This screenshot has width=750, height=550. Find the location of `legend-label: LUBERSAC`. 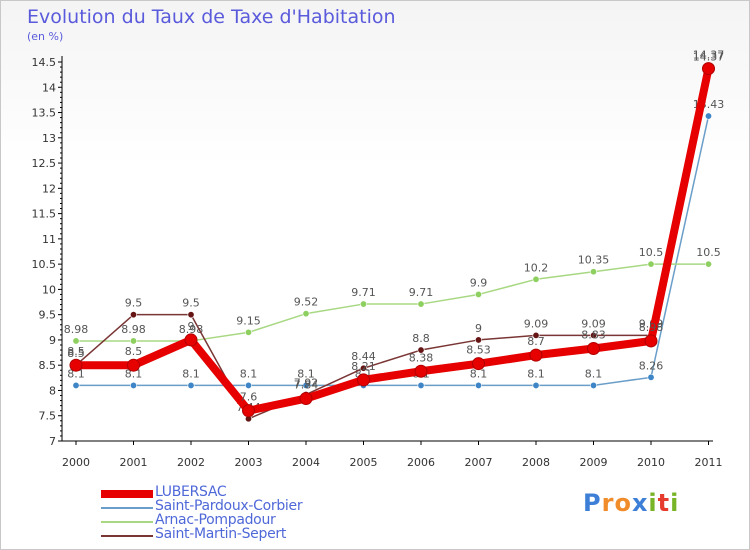

legend-label: LUBERSAC is located at coordinates (191, 492).